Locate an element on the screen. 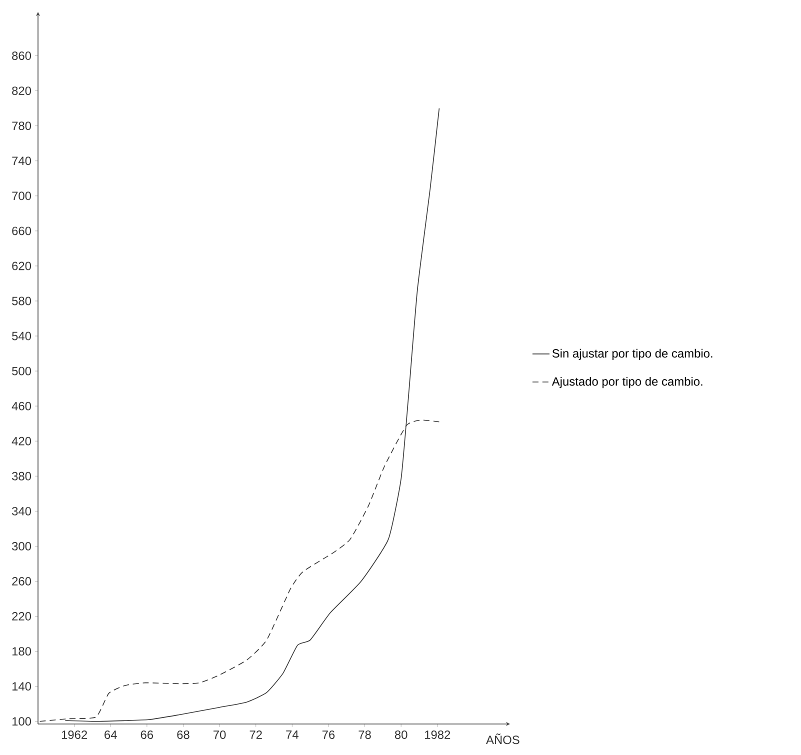 The image size is (801, 755). x-tick-label: 80 is located at coordinates (401, 734).